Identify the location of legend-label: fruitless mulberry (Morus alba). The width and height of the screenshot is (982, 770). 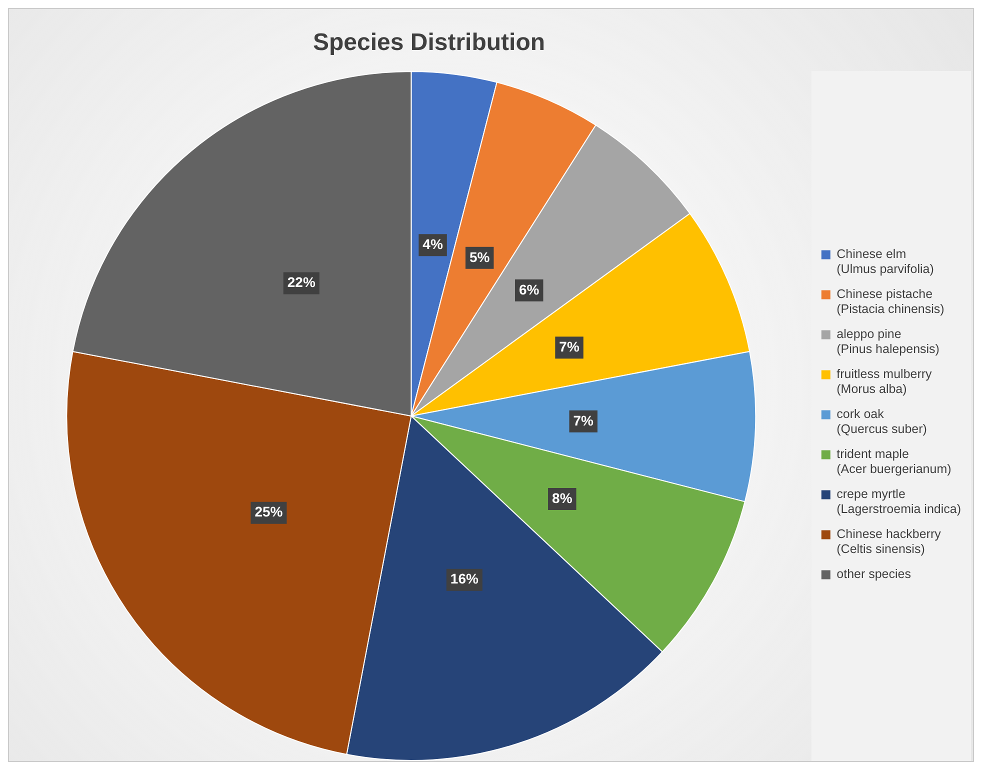
(884, 381).